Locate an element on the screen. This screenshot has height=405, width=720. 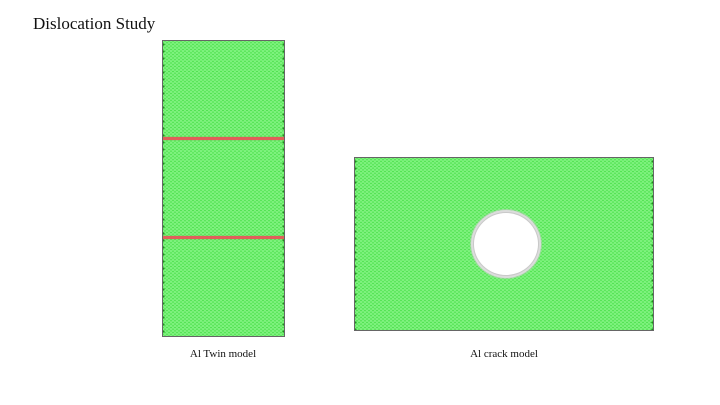
al-twin-model-caption: Al Twin model is located at coordinates (223, 354).